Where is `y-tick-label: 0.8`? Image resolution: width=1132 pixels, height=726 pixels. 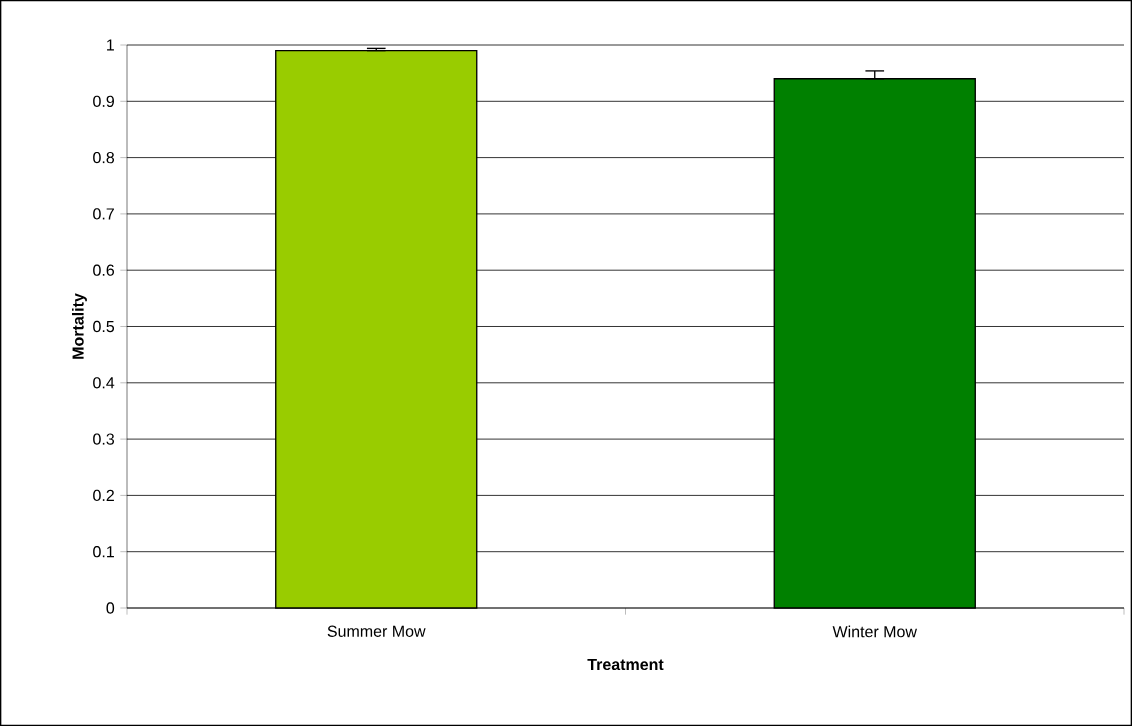 y-tick-label: 0.8 is located at coordinates (104, 157).